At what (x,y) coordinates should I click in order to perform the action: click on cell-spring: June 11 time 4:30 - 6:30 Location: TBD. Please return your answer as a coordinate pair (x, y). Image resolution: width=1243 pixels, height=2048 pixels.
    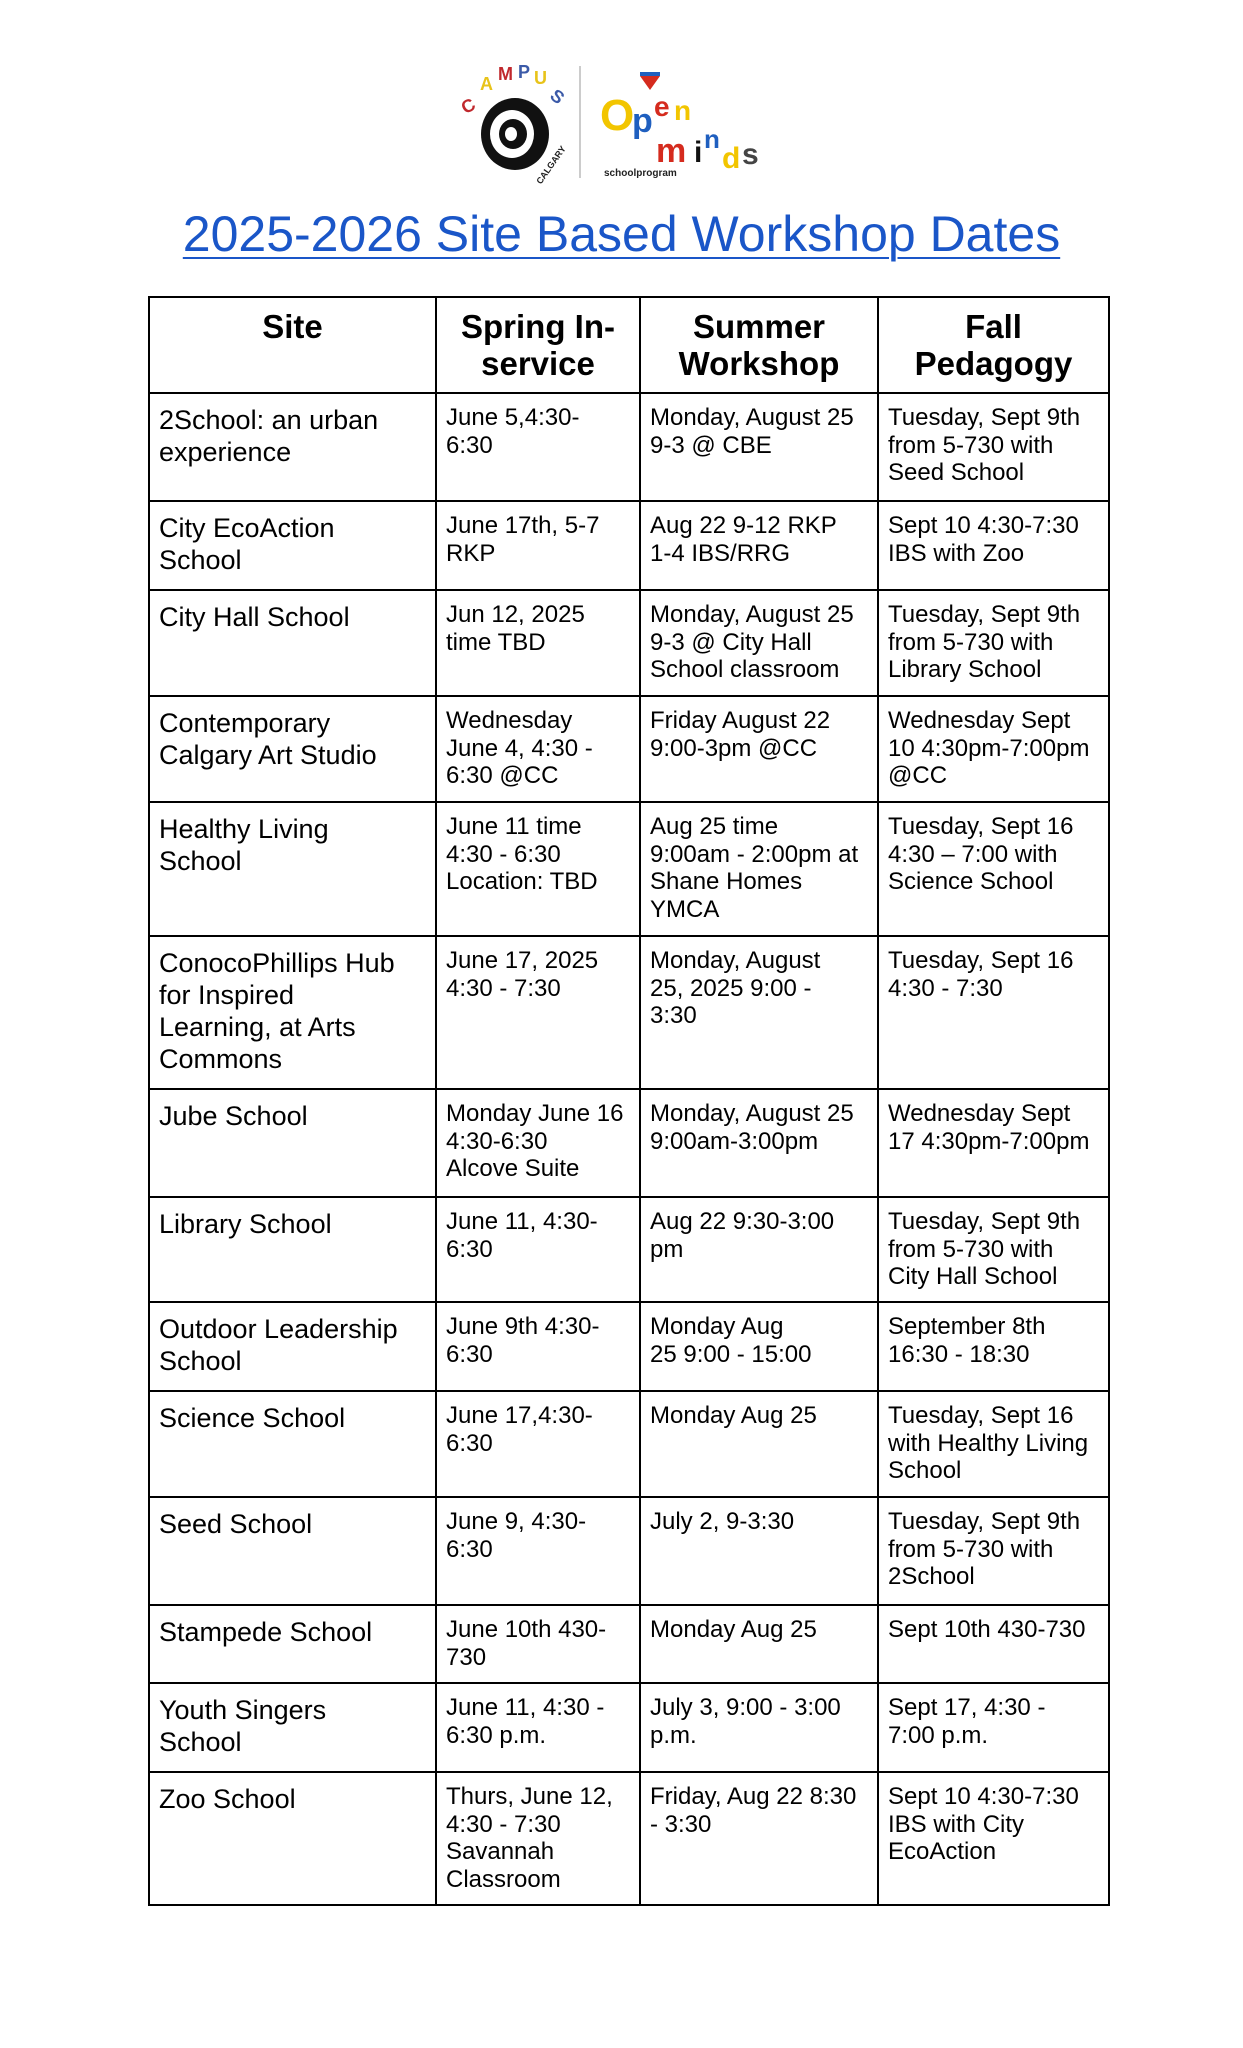
    Looking at the image, I should click on (538, 869).